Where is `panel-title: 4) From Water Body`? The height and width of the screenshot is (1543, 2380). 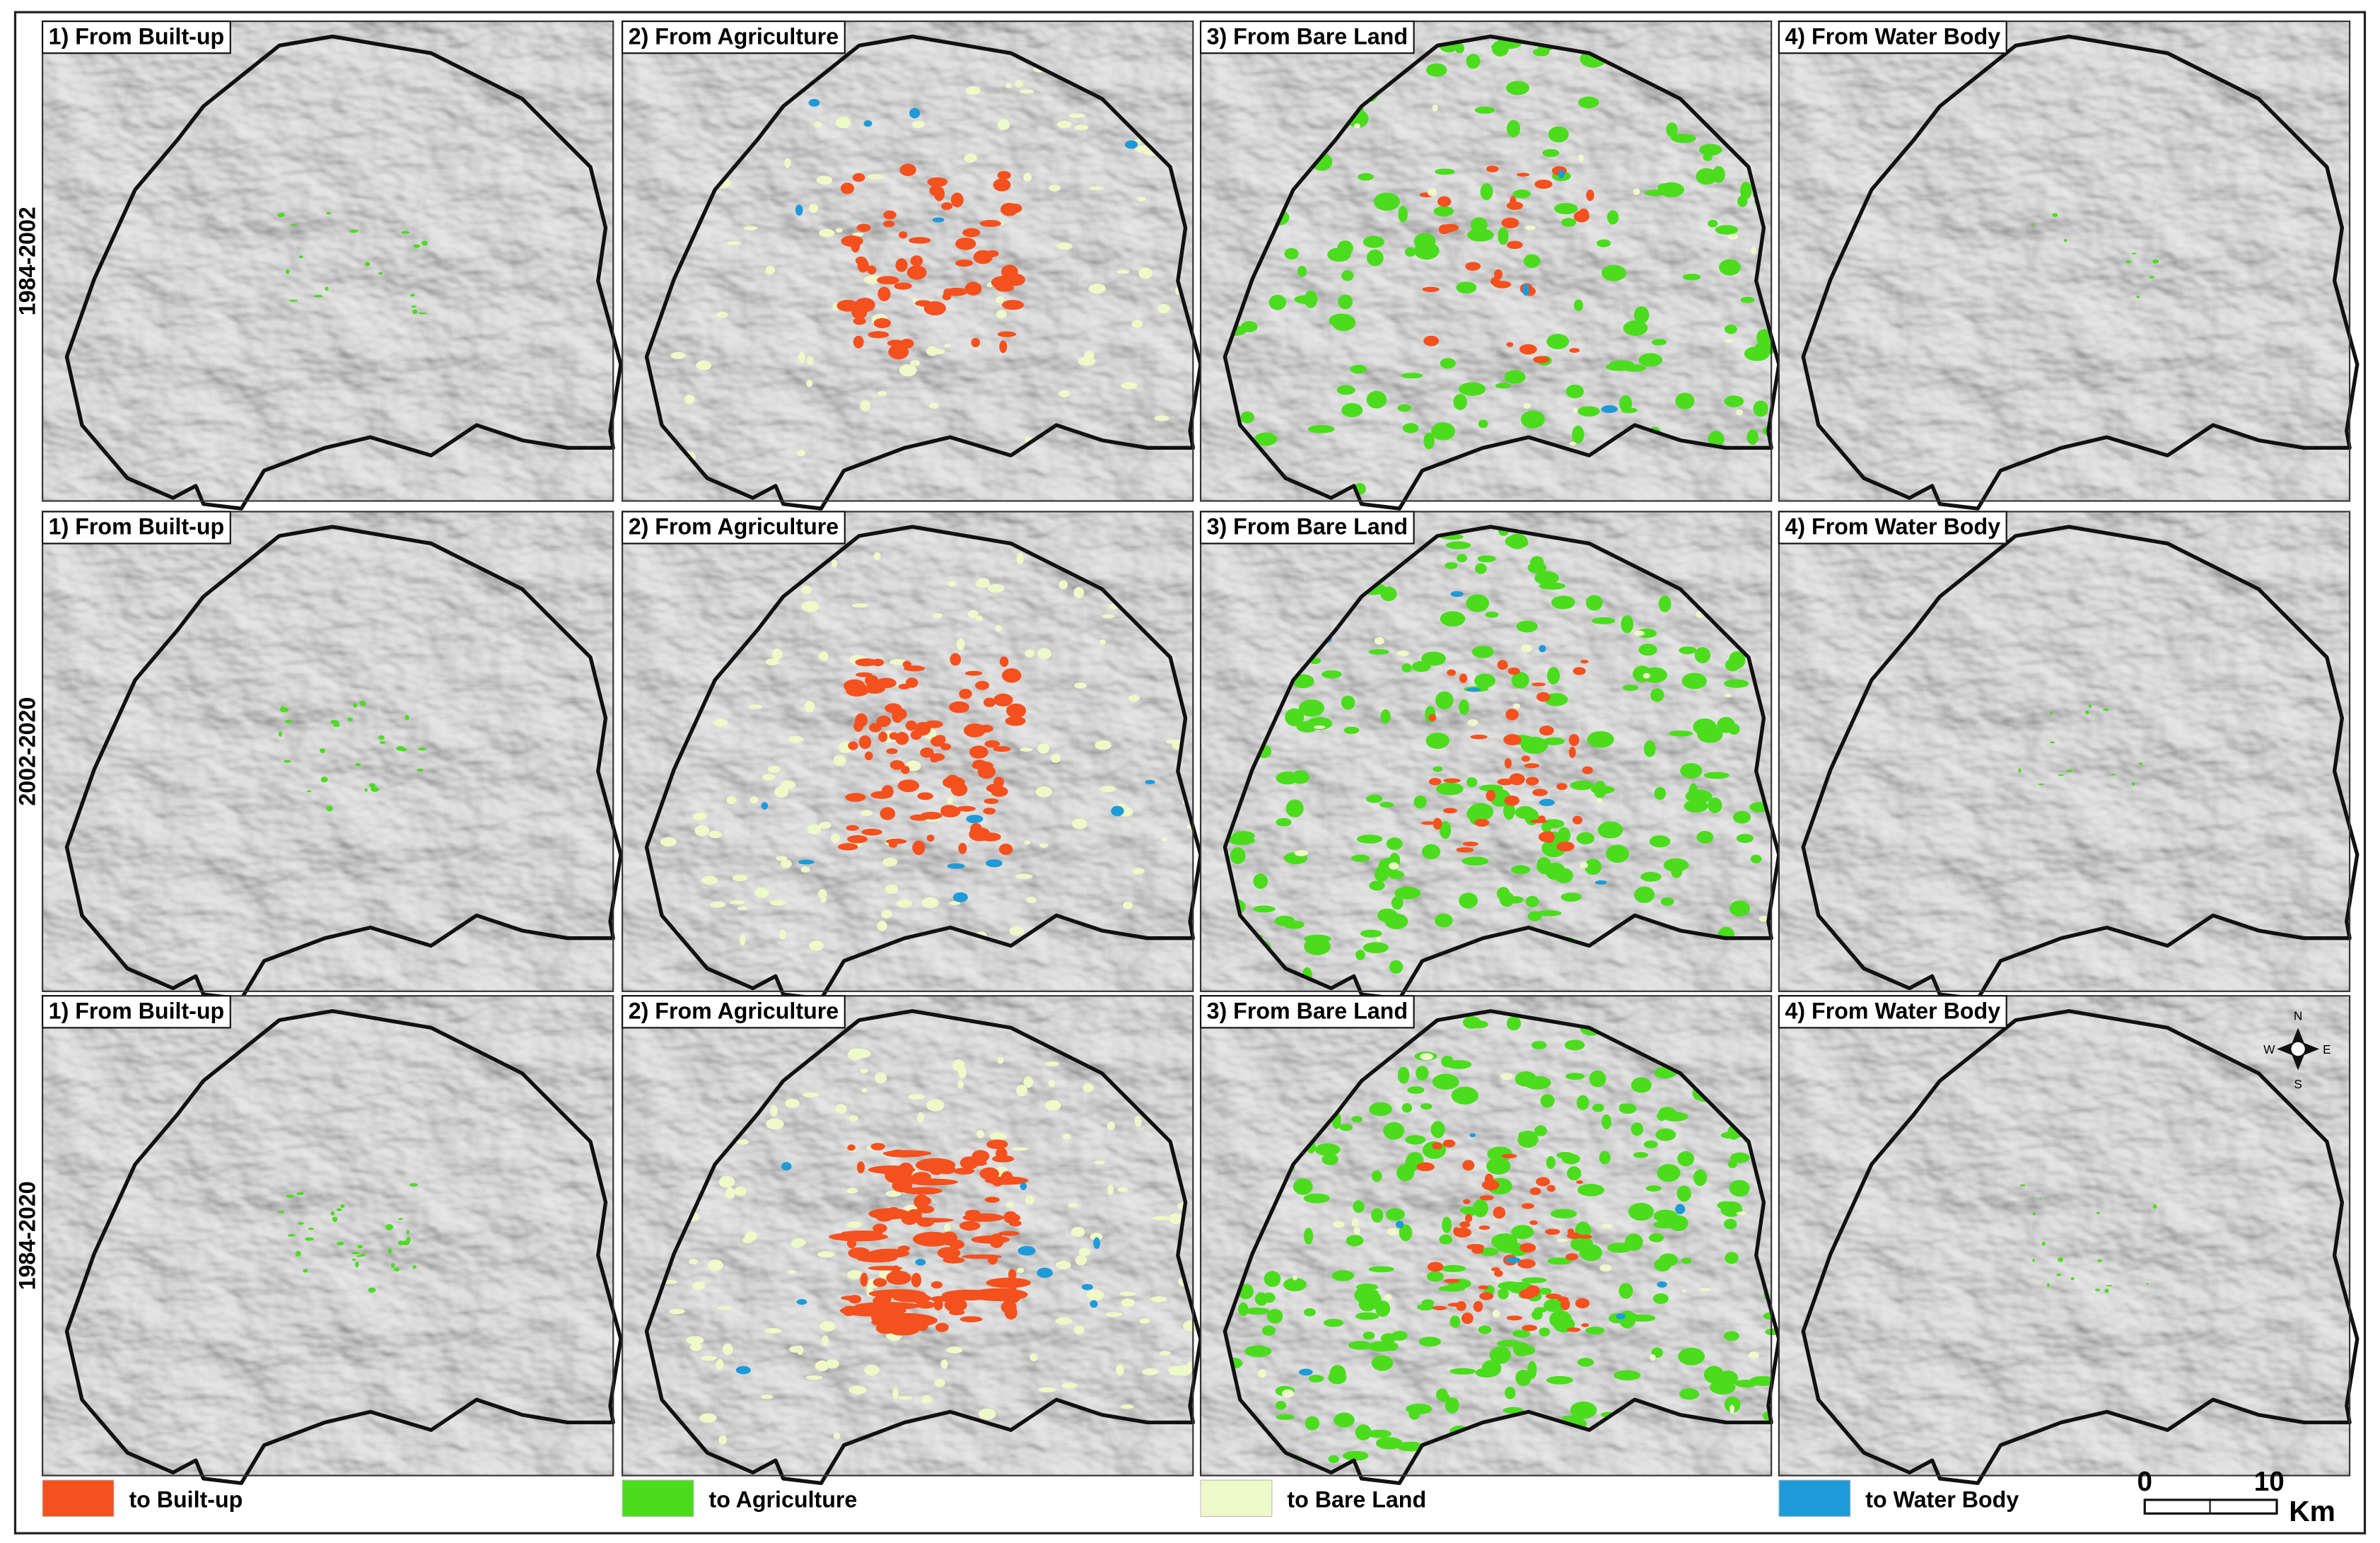
panel-title: 4) From Water Body is located at coordinates (1893, 527).